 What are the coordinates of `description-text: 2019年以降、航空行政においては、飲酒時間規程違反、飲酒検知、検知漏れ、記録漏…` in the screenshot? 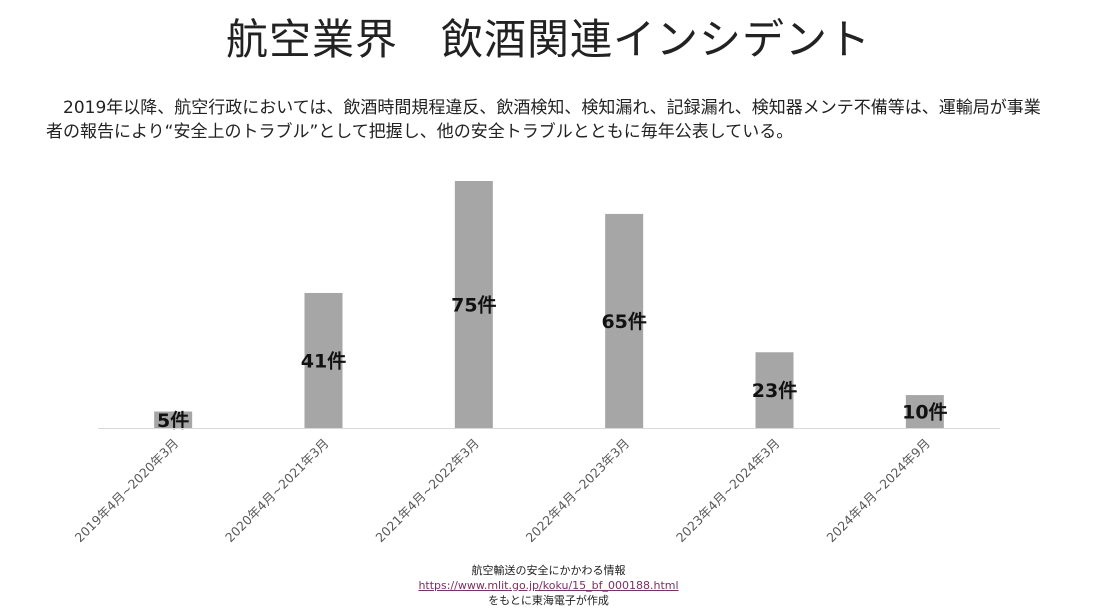 It's located at (543, 120).